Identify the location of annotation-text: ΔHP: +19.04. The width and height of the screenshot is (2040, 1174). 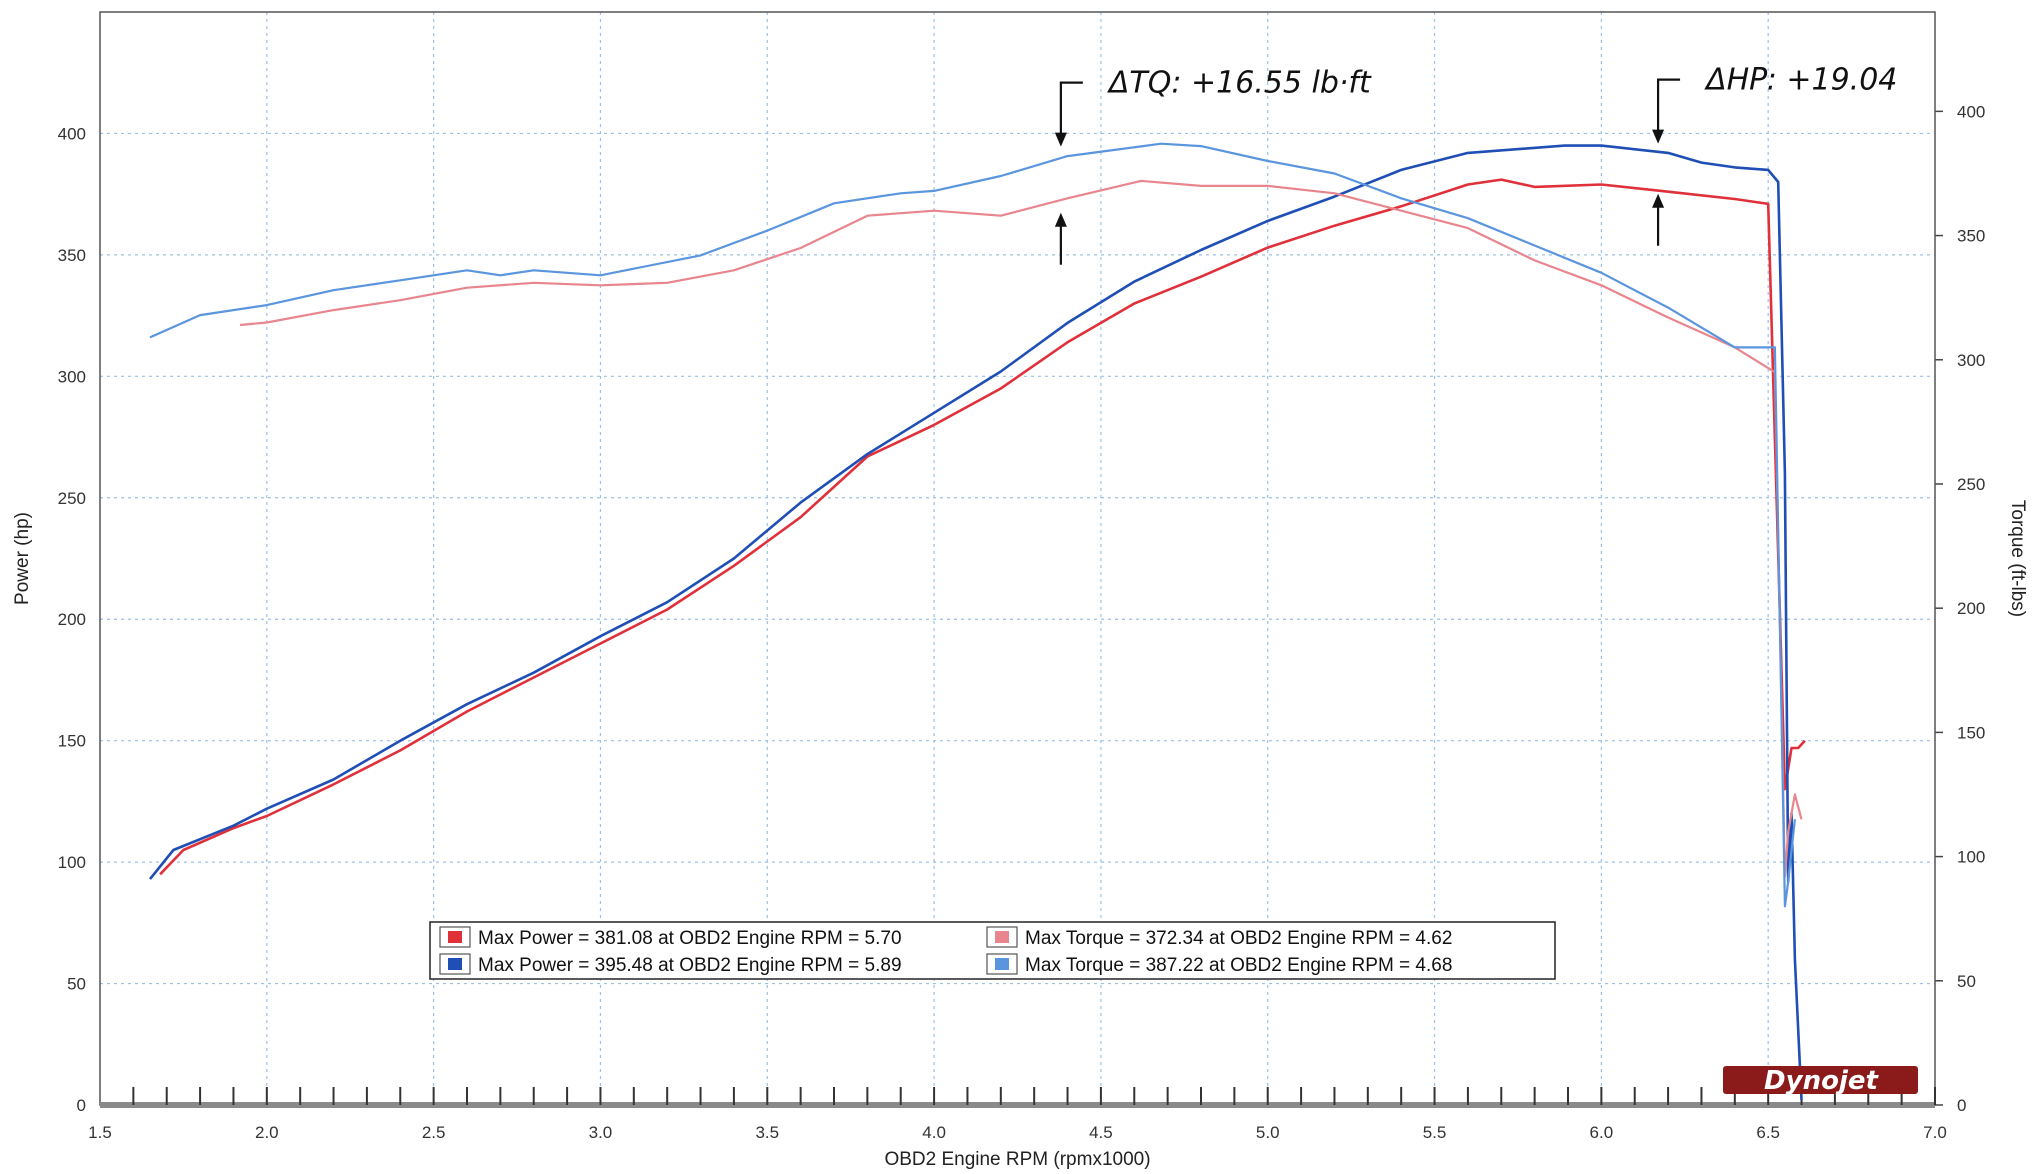
(1800, 80).